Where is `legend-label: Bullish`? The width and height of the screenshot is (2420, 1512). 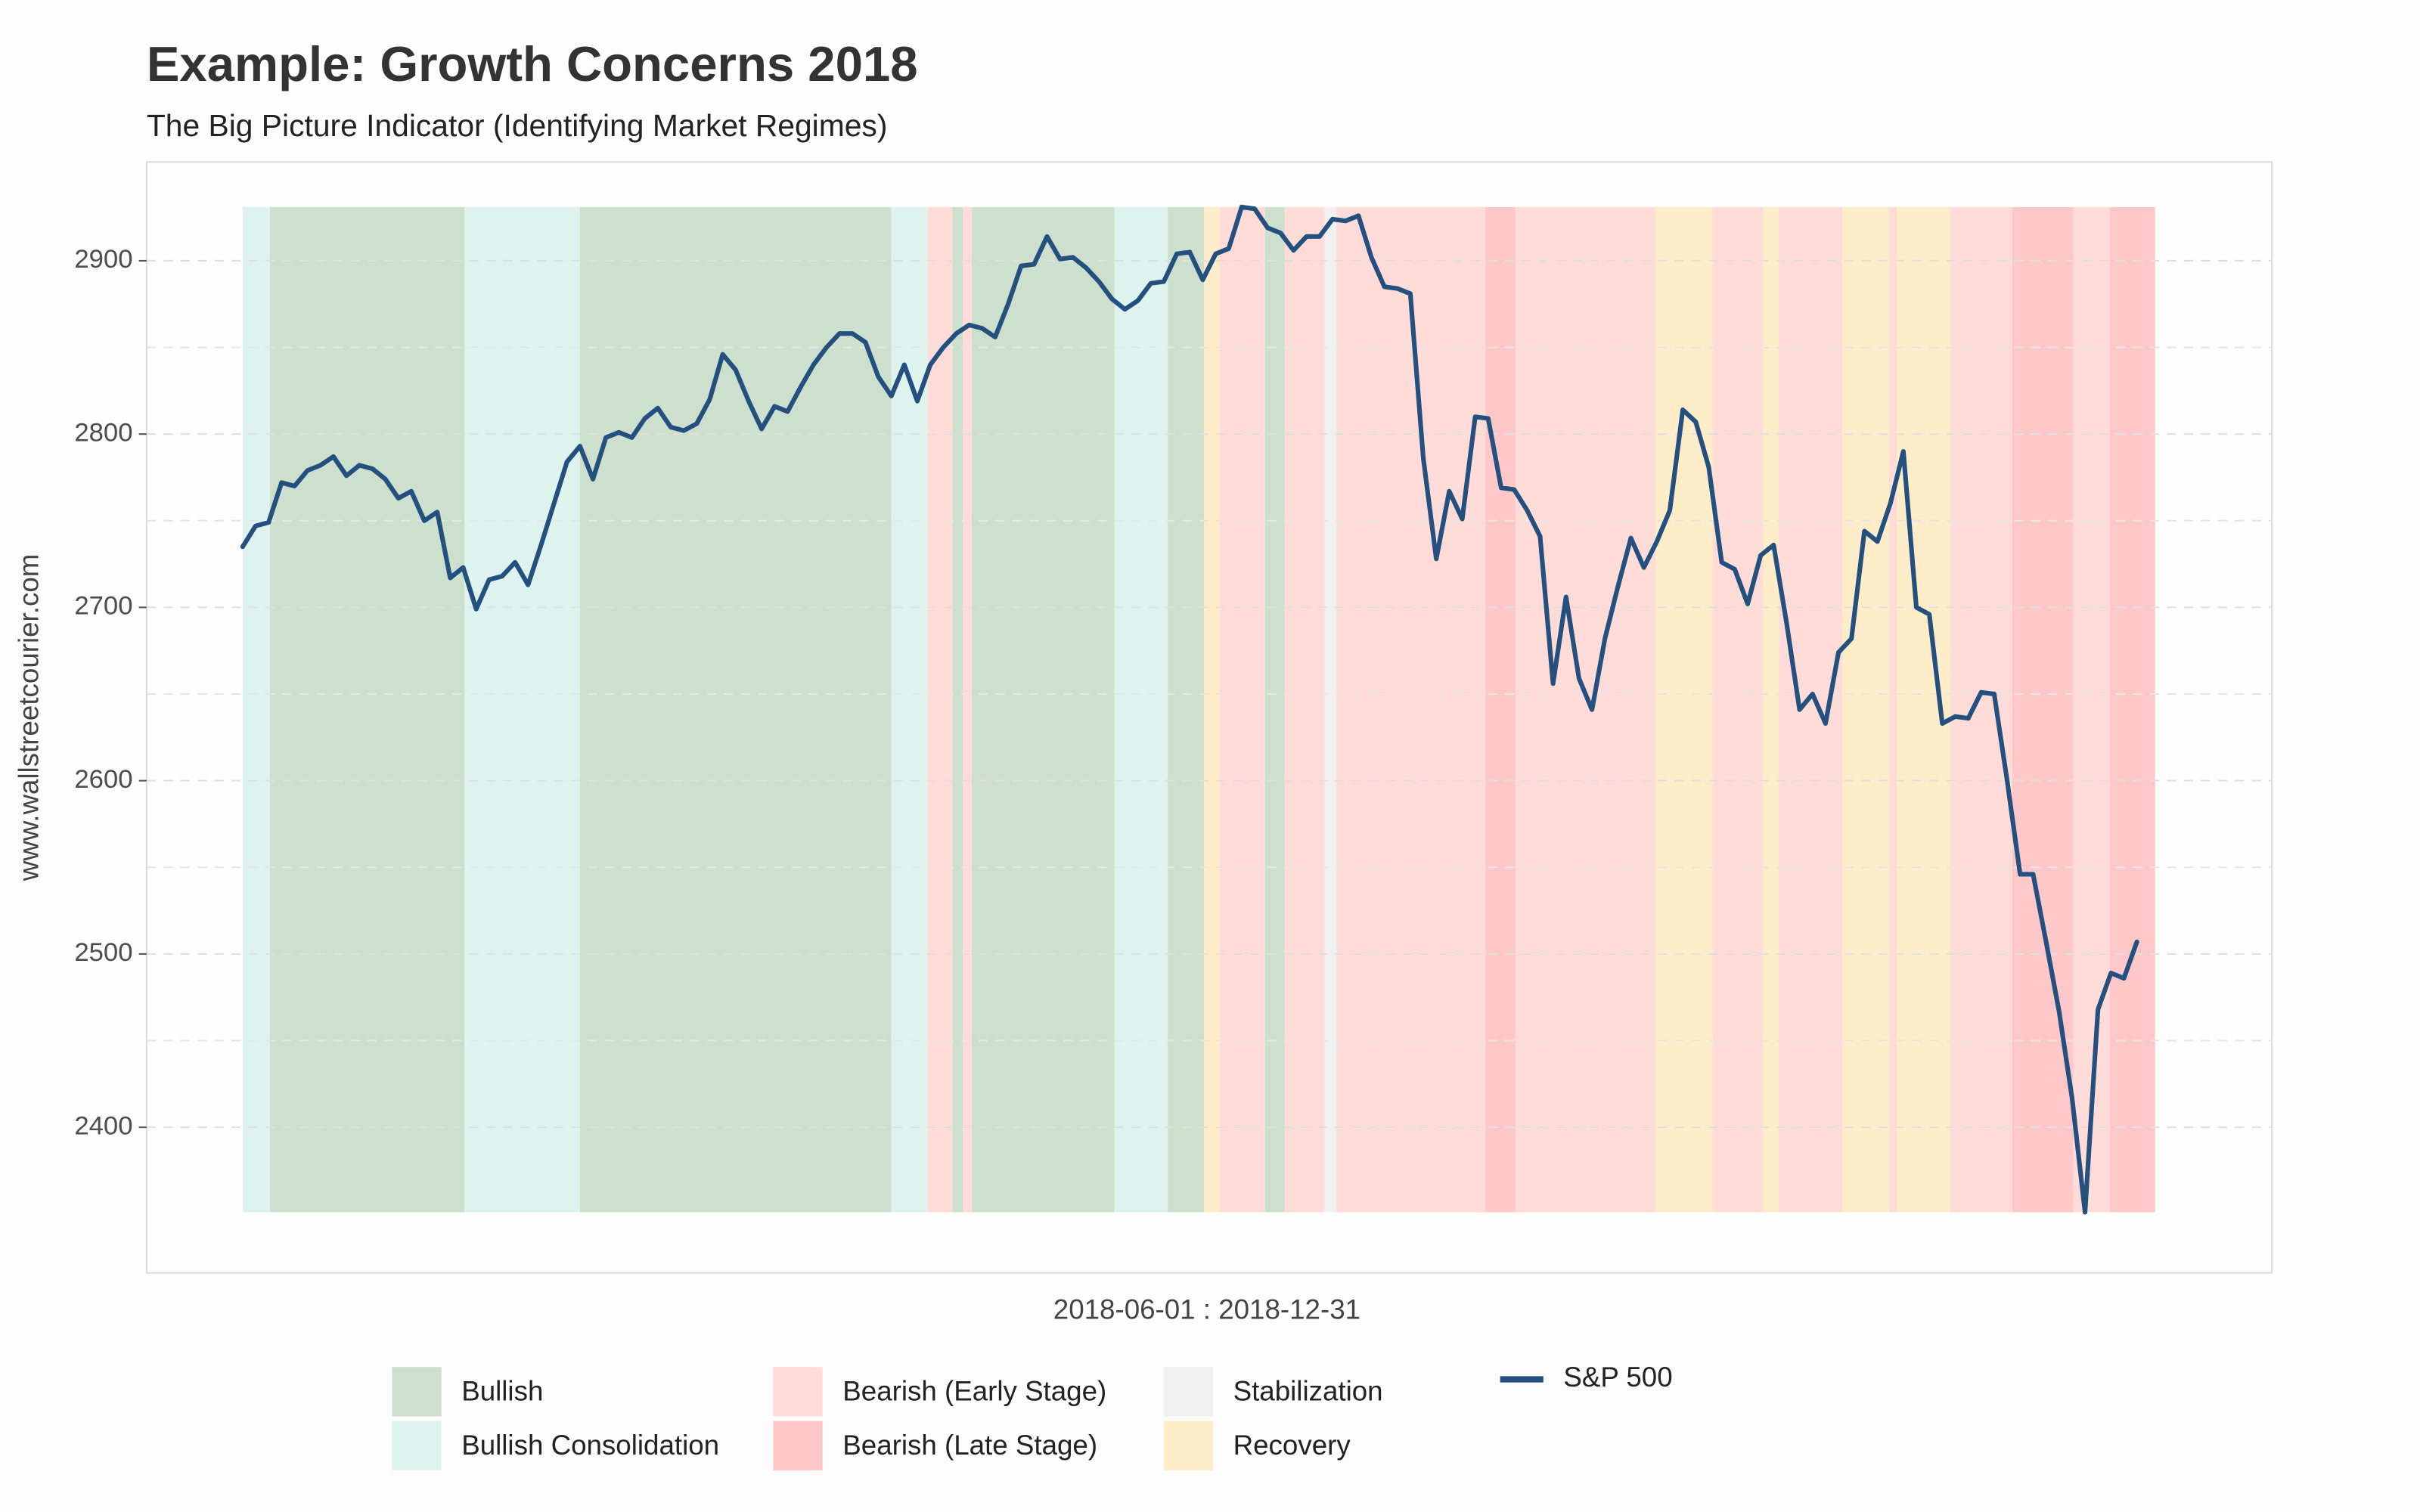 legend-label: Bullish is located at coordinates (502, 1391).